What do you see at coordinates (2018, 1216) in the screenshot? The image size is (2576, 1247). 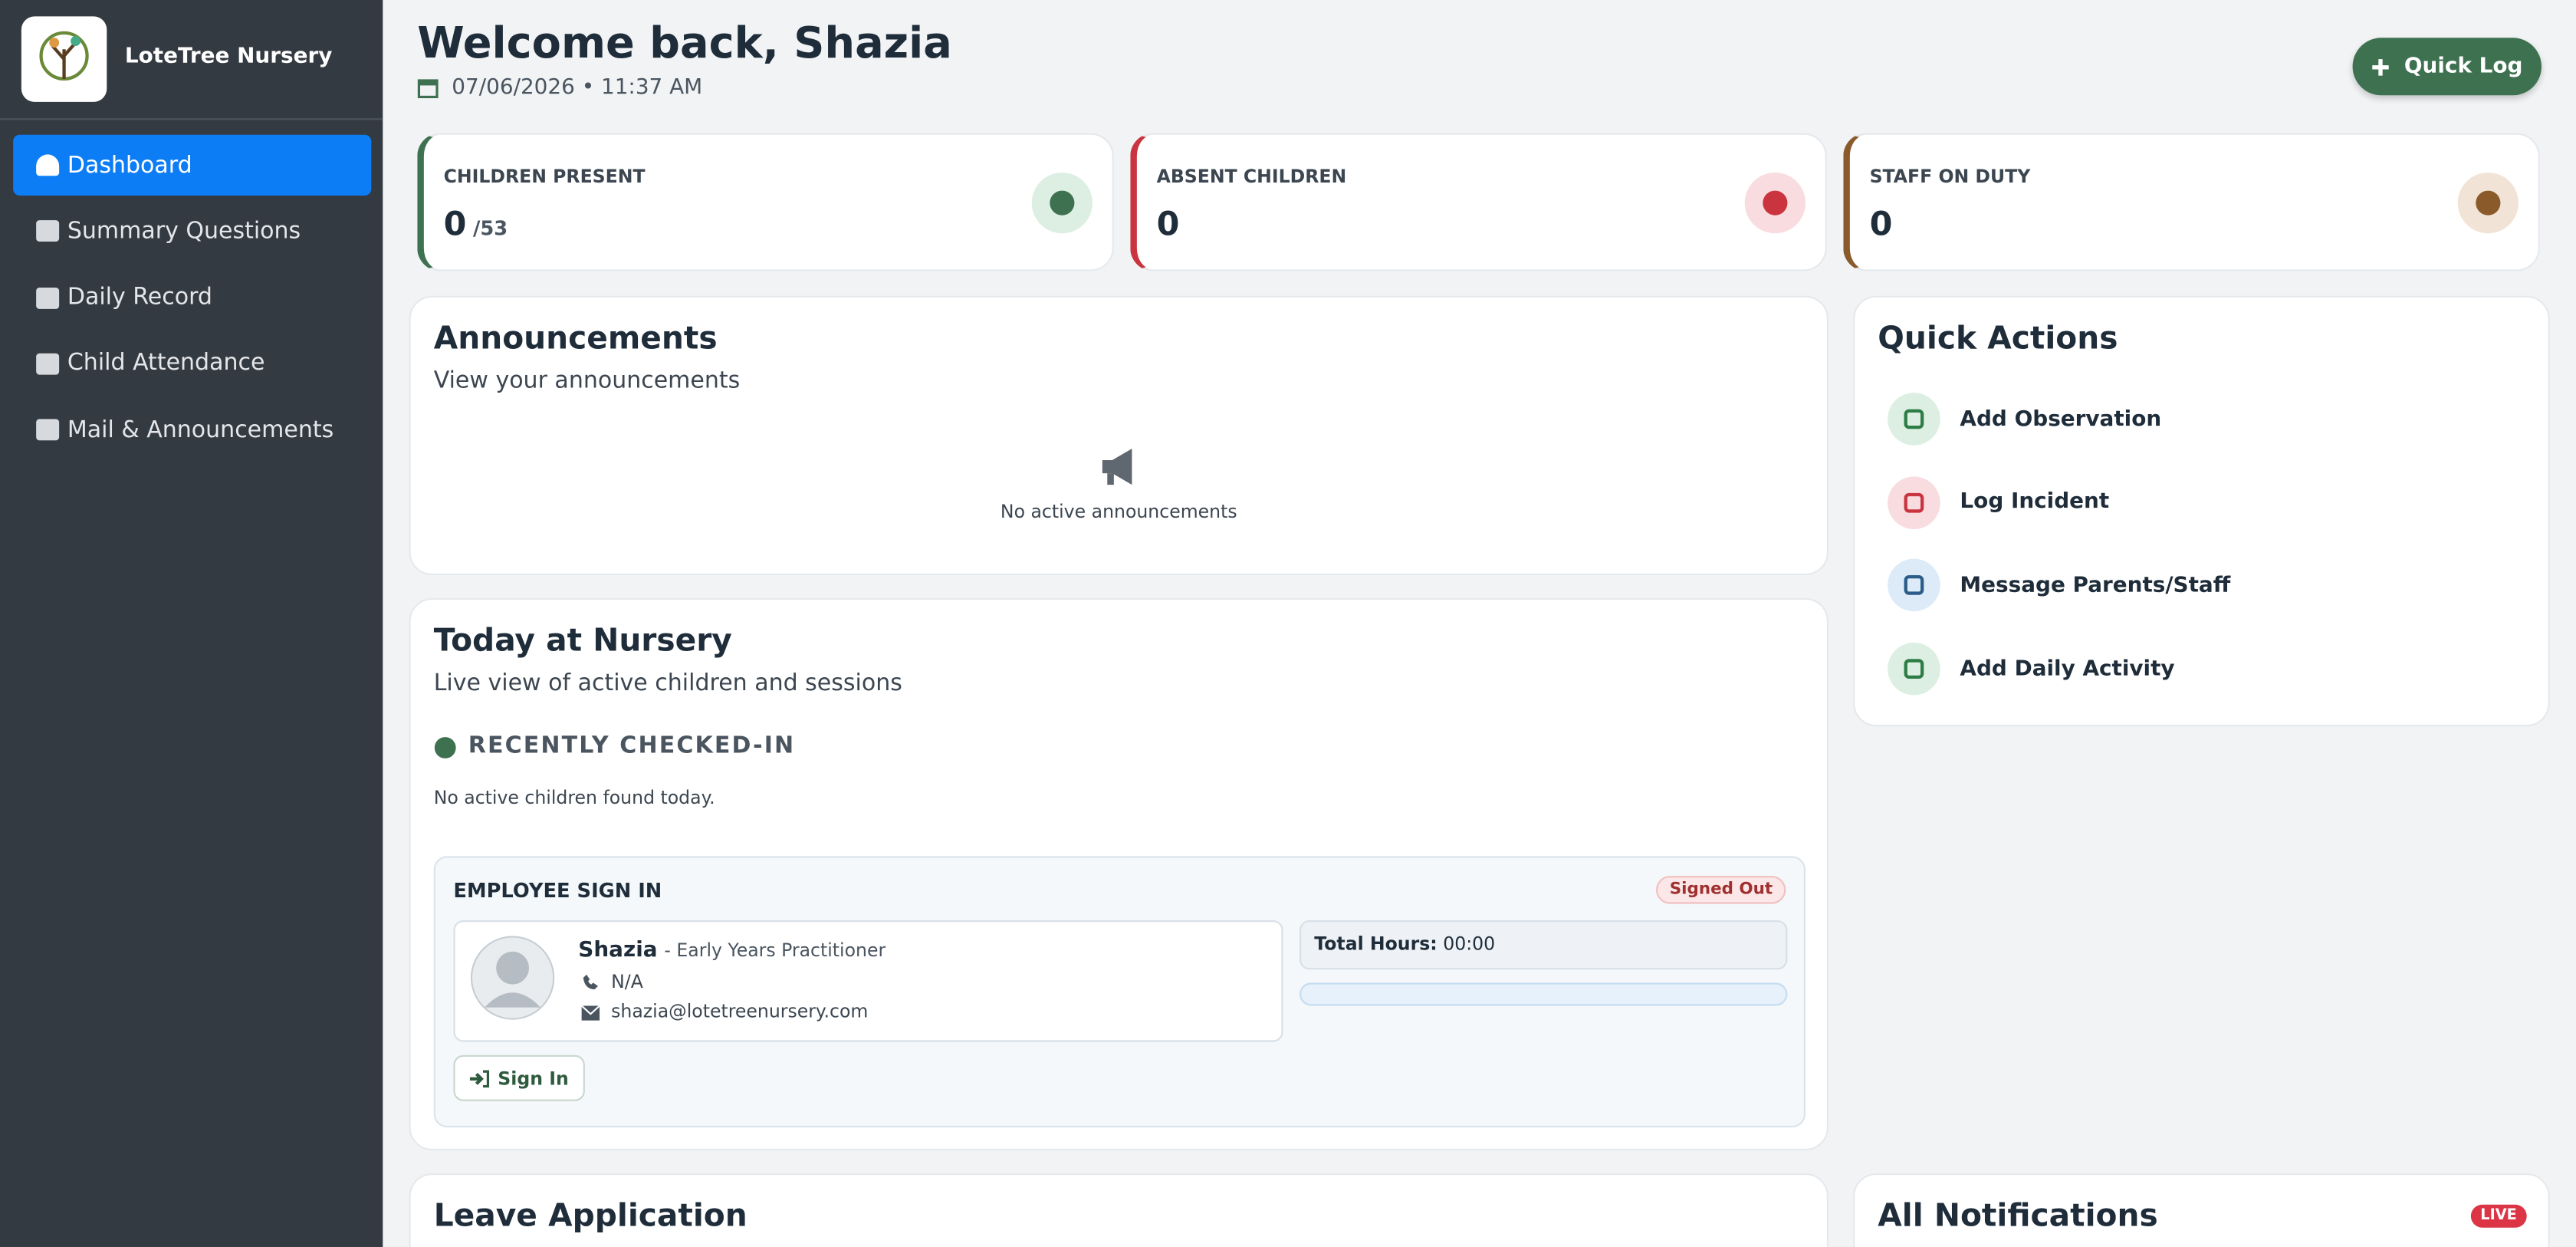 I see `notifications-title: All Notifications` at bounding box center [2018, 1216].